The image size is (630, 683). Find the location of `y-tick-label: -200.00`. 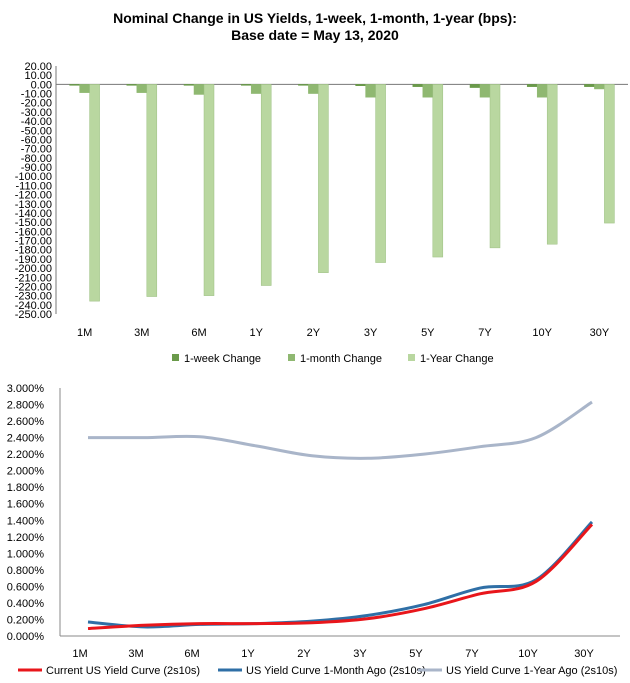

y-tick-label: -200.00 is located at coordinates (33, 269).